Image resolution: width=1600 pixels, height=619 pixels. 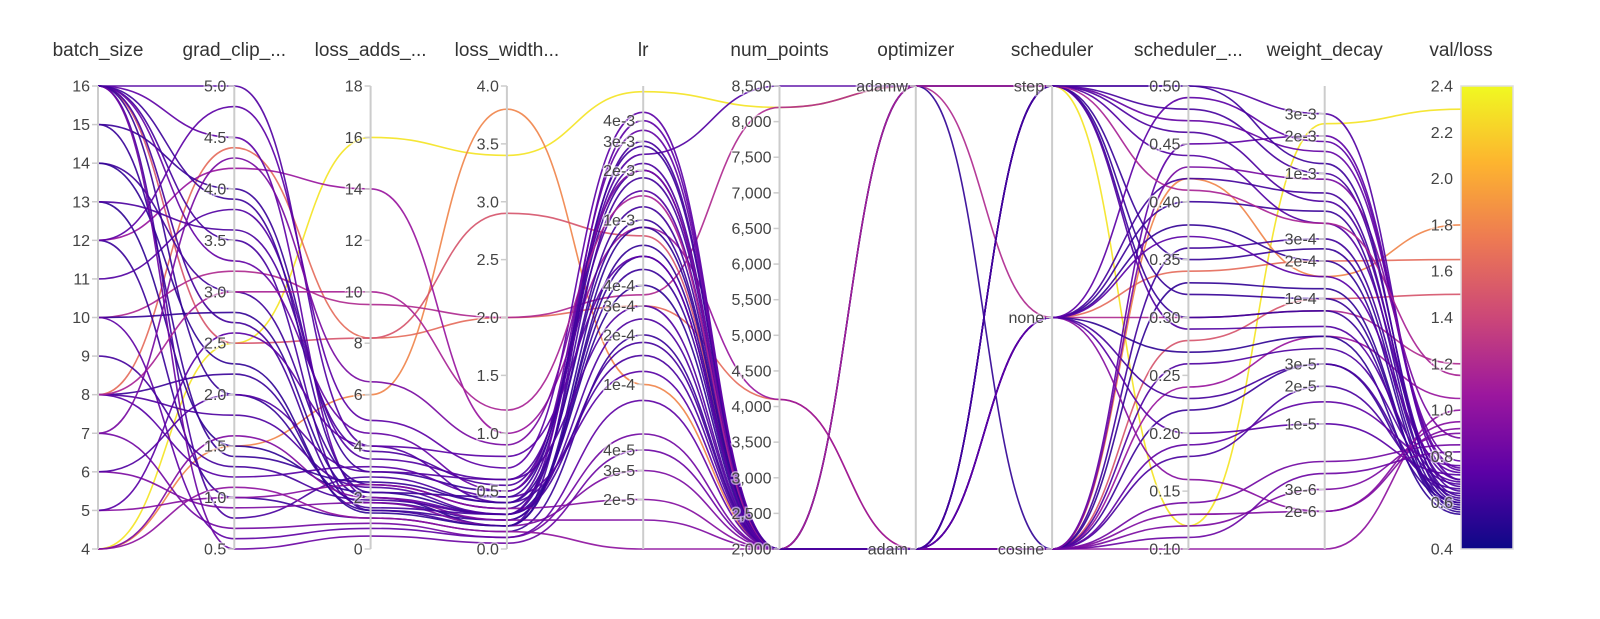 What do you see at coordinates (751, 336) in the screenshot?
I see `tick-label: 5,000` at bounding box center [751, 336].